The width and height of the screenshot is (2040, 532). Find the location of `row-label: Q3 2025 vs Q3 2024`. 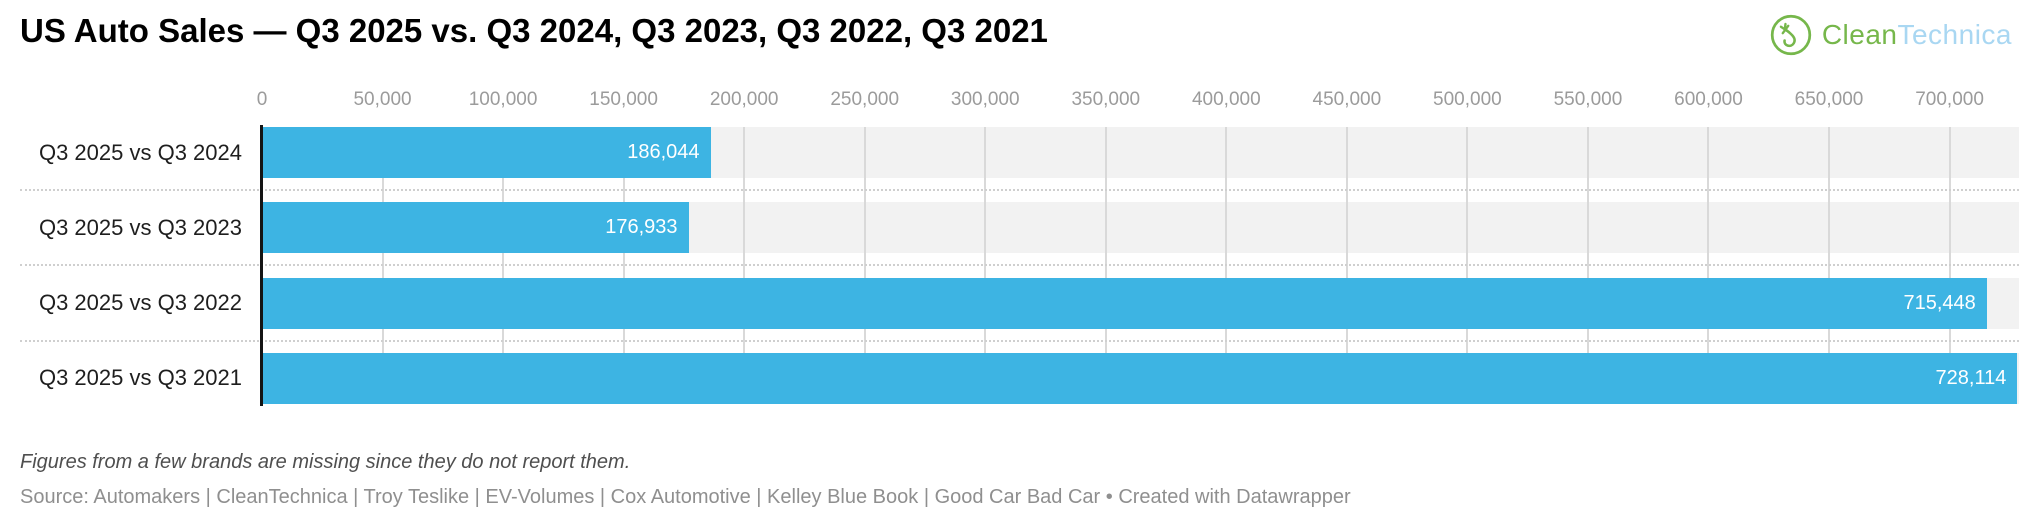

row-label: Q3 2025 vs Q3 2024 is located at coordinates (140, 152).